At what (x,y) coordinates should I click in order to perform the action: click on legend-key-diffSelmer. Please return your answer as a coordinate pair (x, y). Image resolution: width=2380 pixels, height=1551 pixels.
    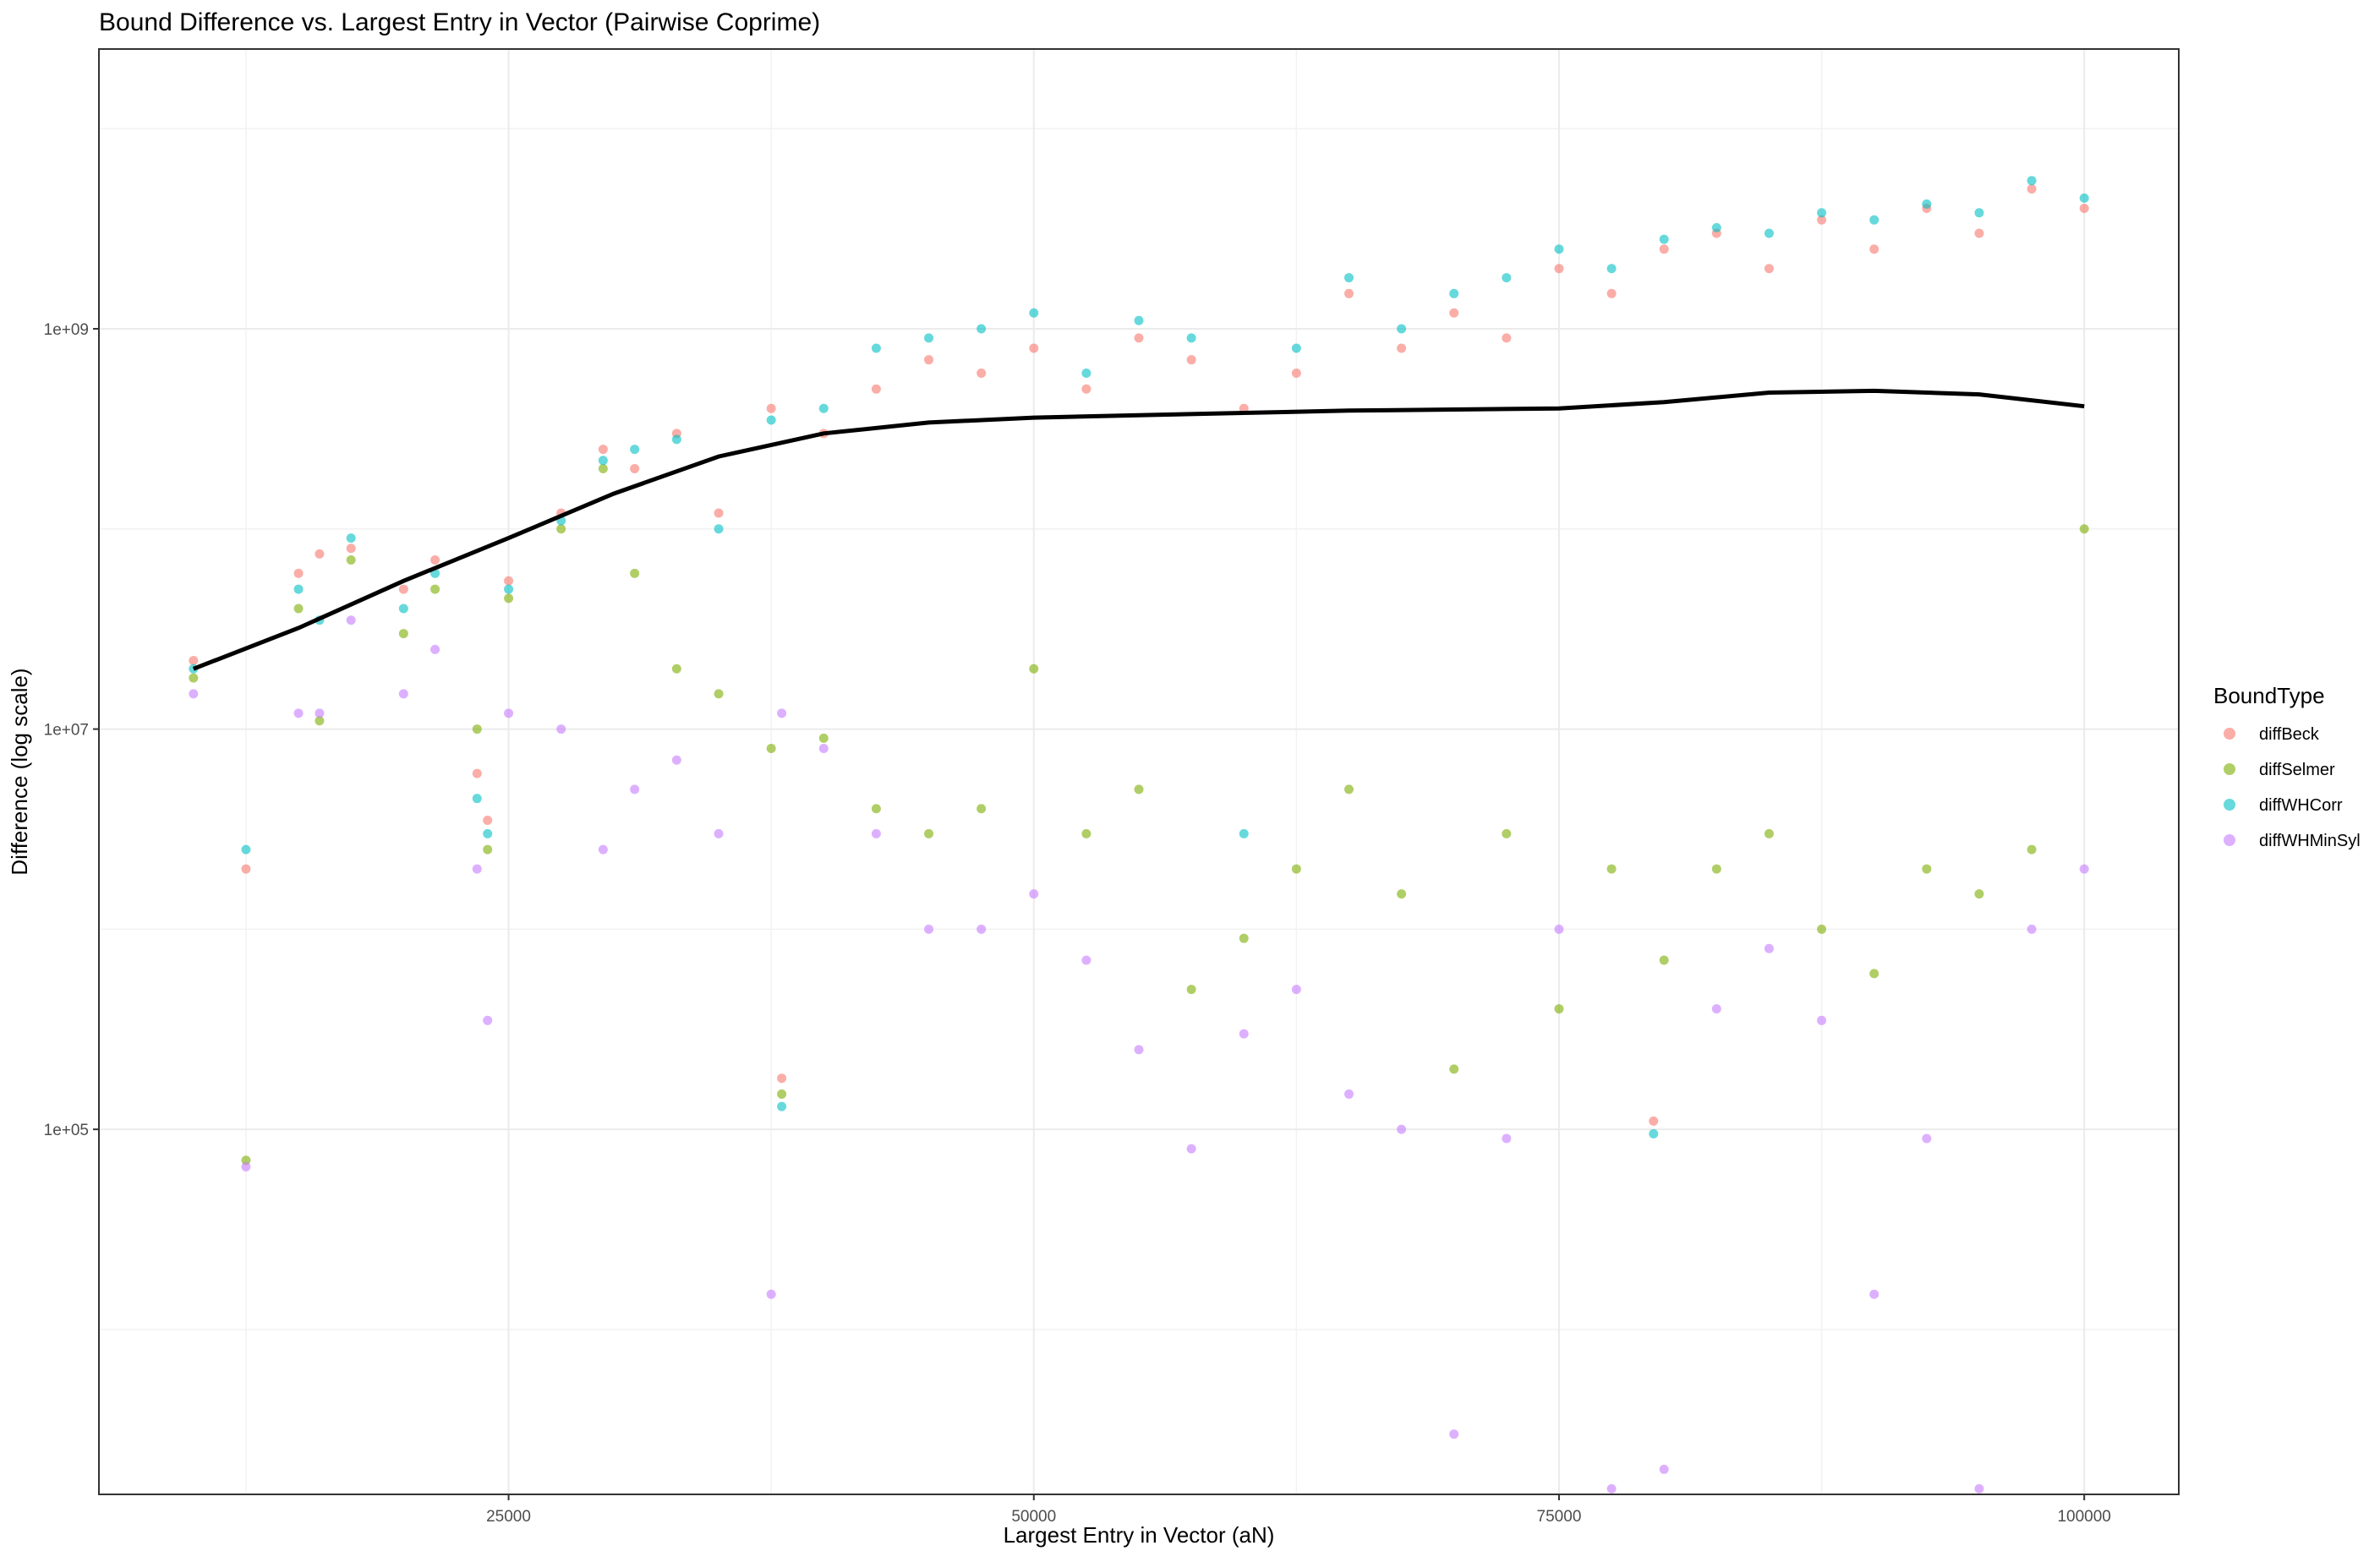
    Looking at the image, I should click on (2229, 769).